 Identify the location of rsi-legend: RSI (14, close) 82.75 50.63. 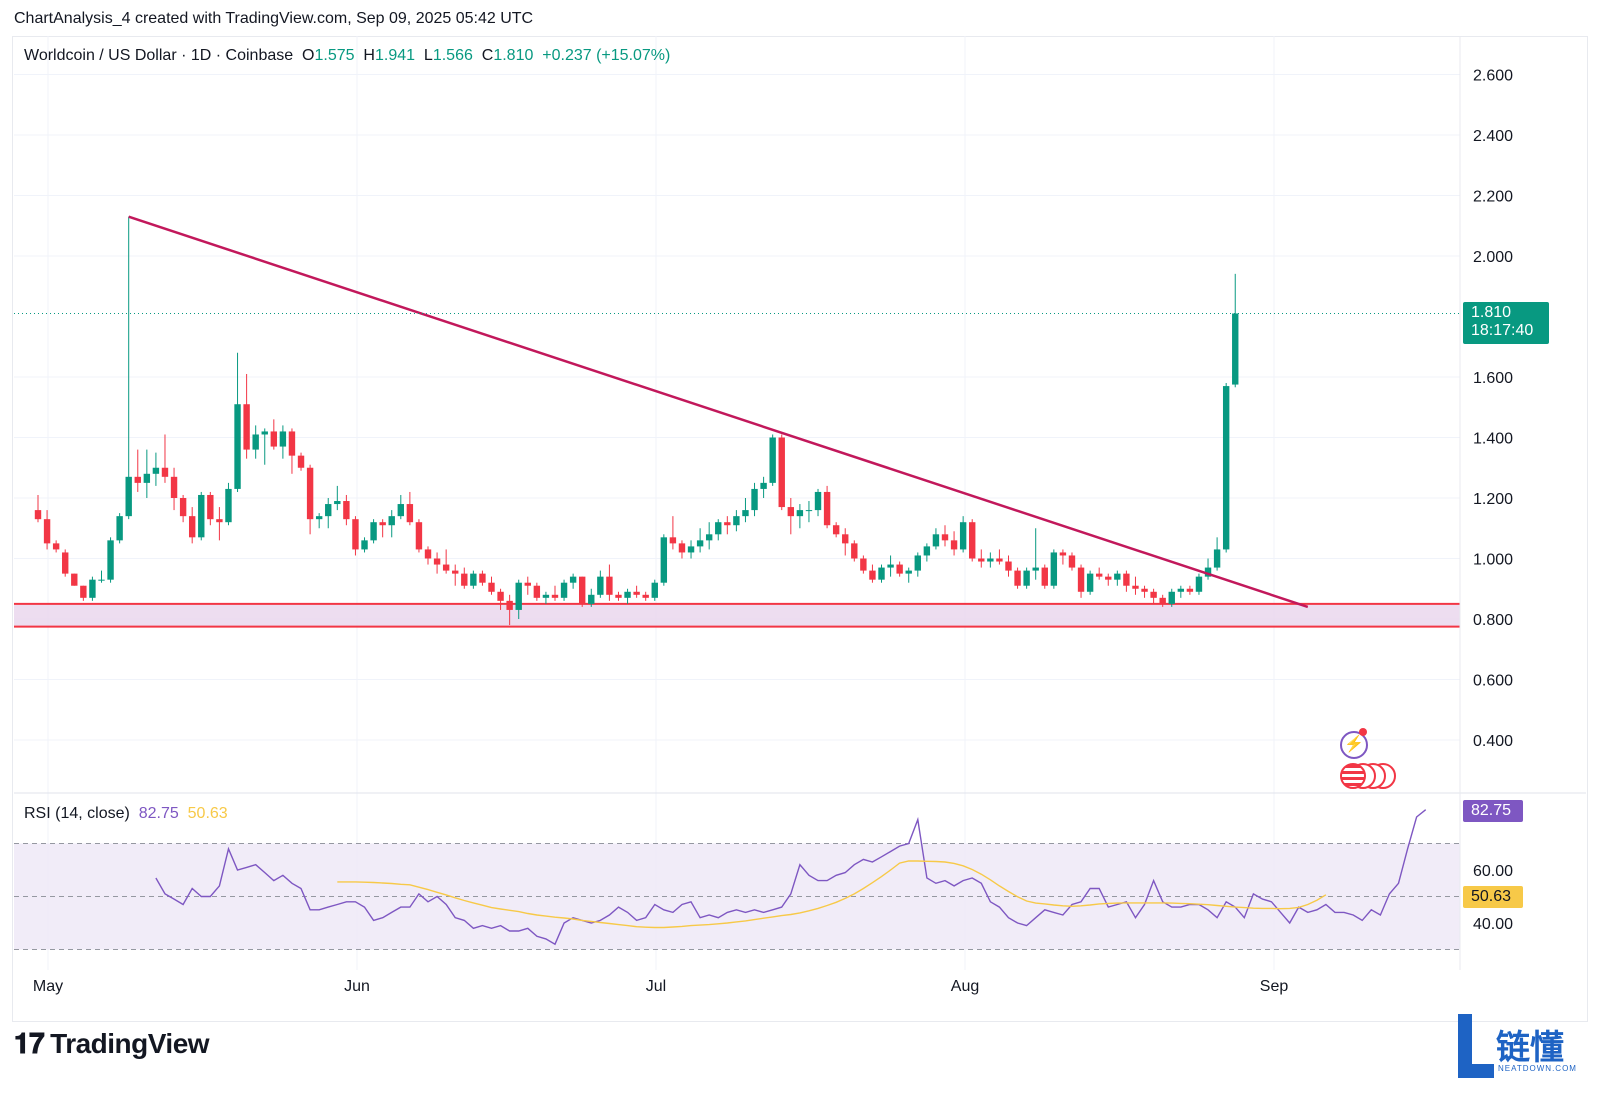
(126, 814).